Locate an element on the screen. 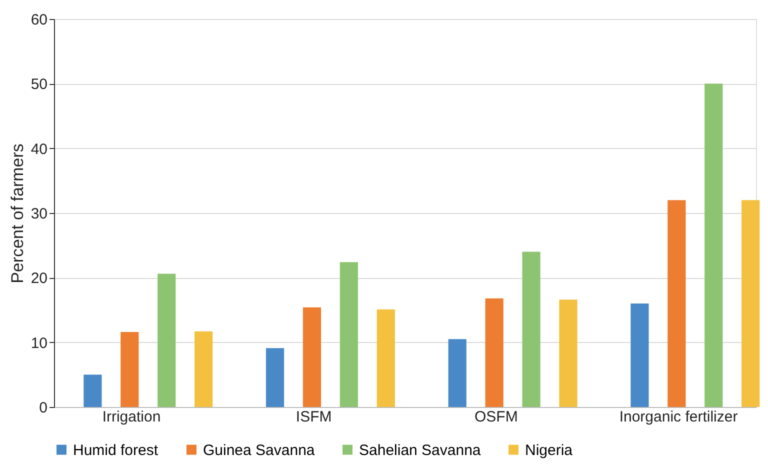 Image resolution: width=768 pixels, height=466 pixels. legend-label: Guinea Savanna is located at coordinates (259, 450).